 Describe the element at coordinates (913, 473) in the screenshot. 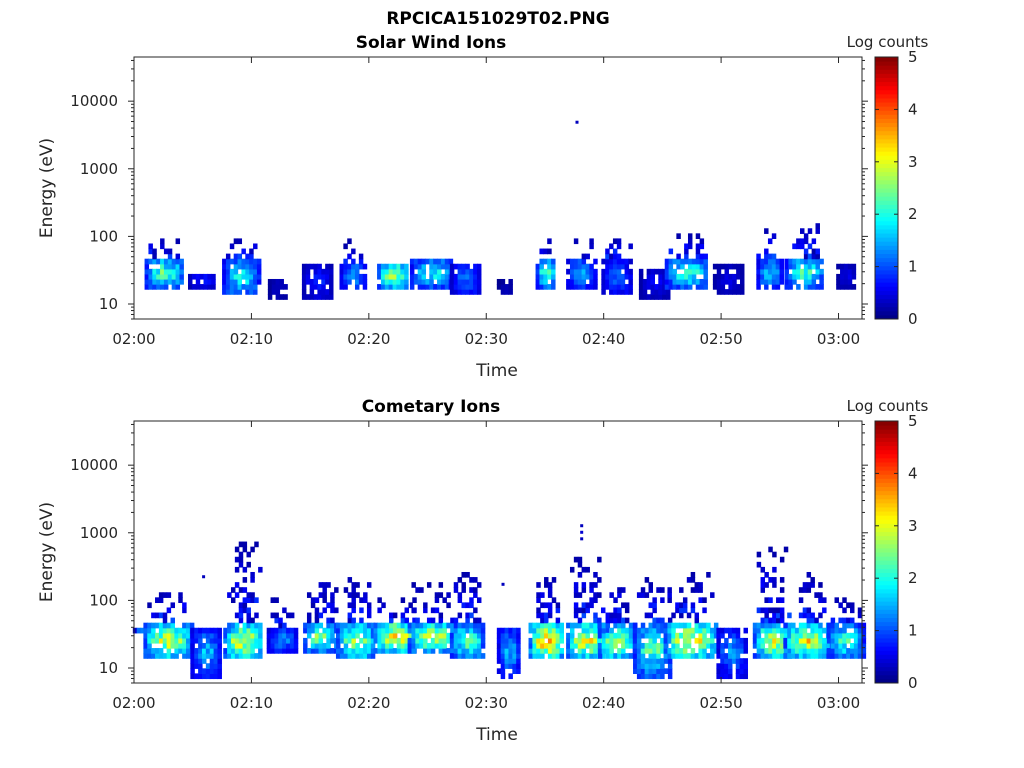

I see `colorbar-tick-label: 4` at that location.